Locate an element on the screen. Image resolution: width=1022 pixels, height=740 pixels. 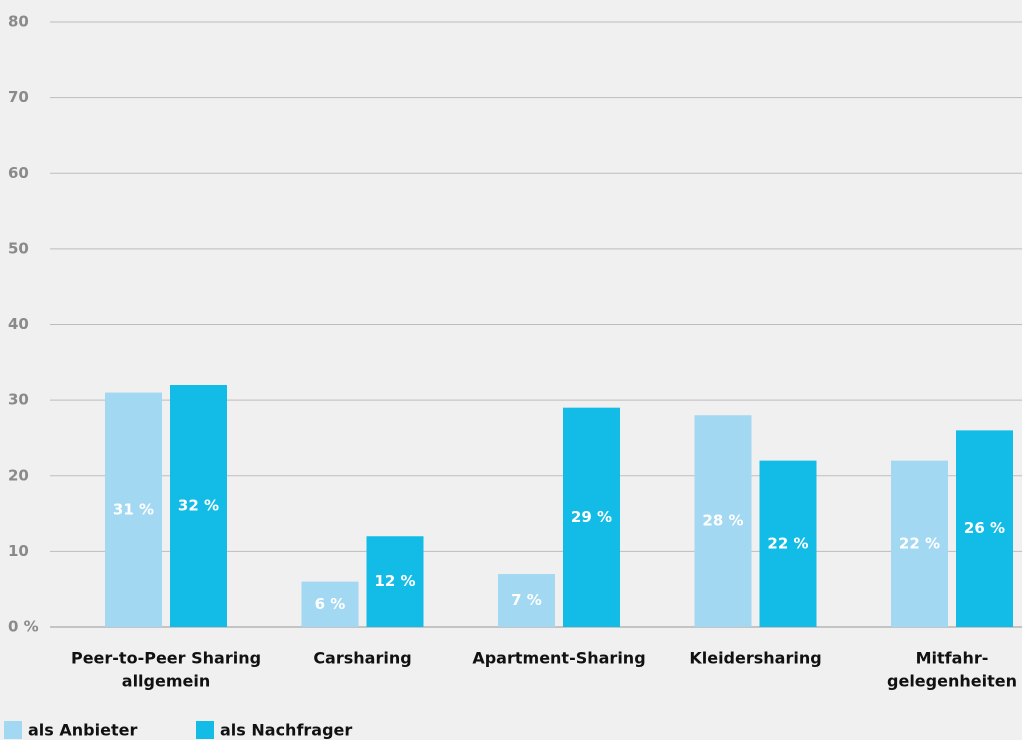
x-tick-label: gelegenheiten is located at coordinates (952, 681).